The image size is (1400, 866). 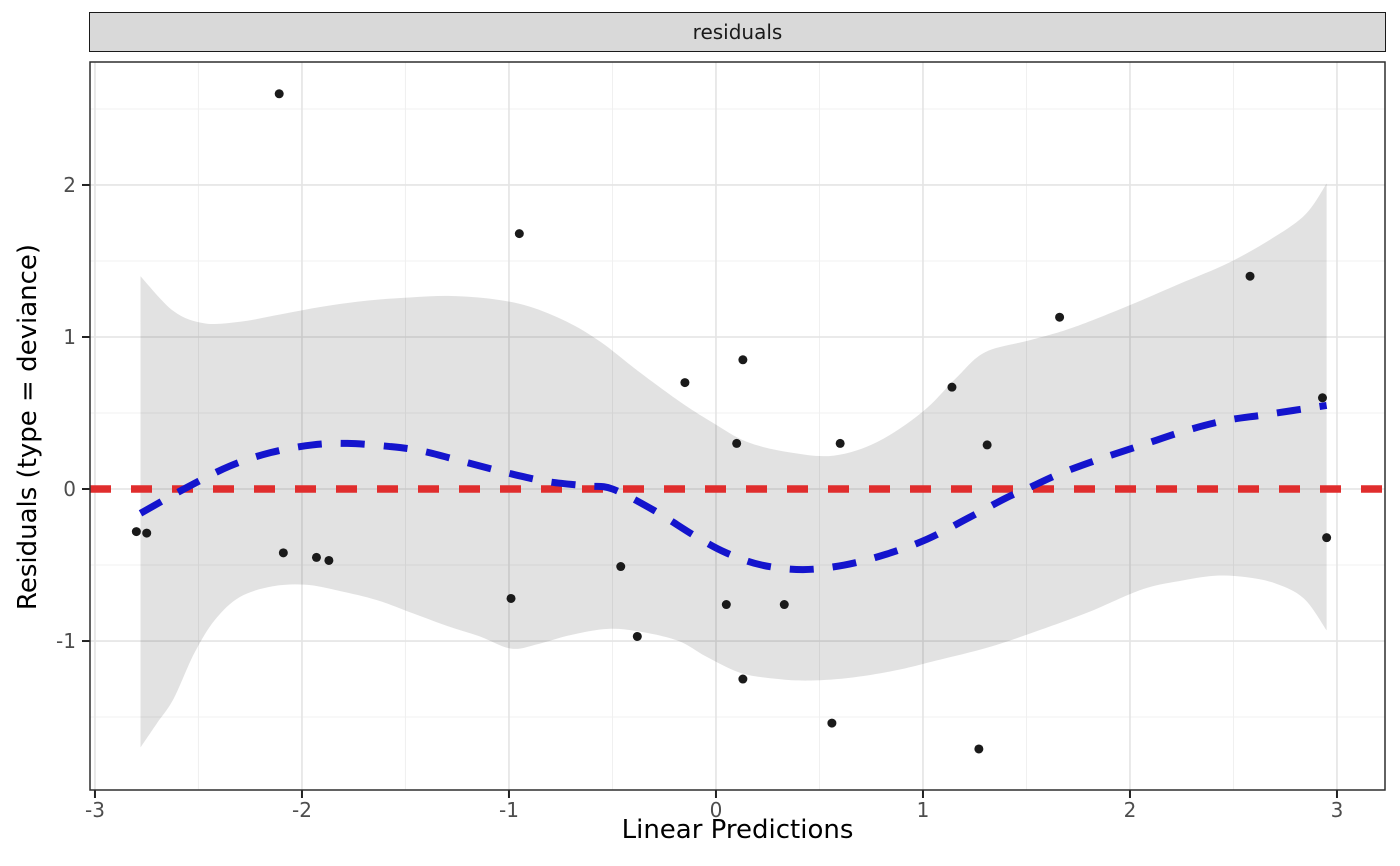 What do you see at coordinates (69, 337) in the screenshot?
I see `y-tick-label: 1` at bounding box center [69, 337].